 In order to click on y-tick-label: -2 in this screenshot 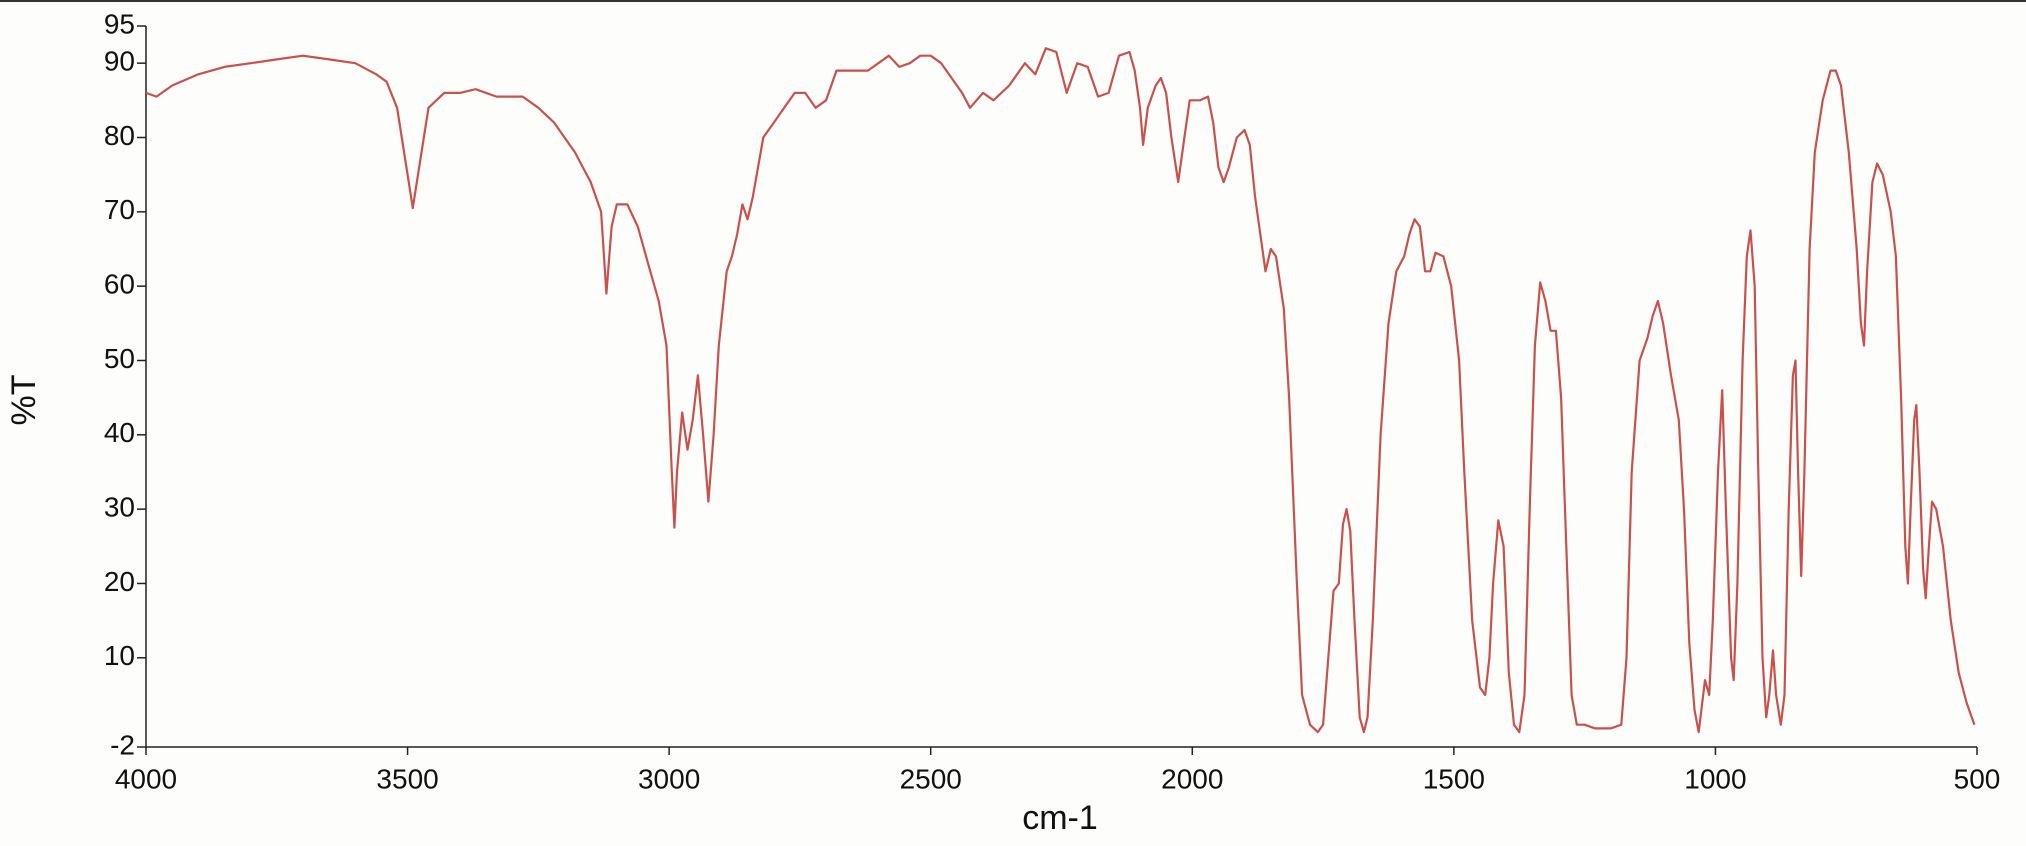, I will do `click(122, 744)`.